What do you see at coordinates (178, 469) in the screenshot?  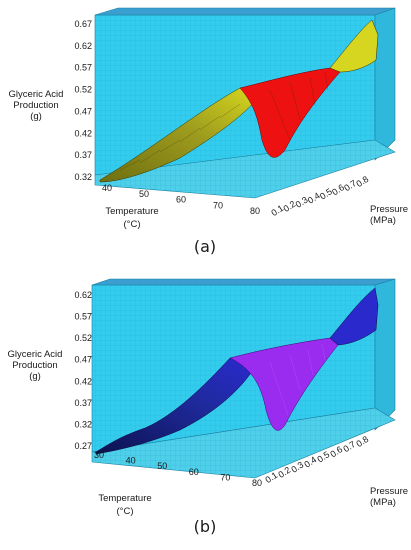 I see `chart-b-x-ticks: 30 40 50 60 70 80` at bounding box center [178, 469].